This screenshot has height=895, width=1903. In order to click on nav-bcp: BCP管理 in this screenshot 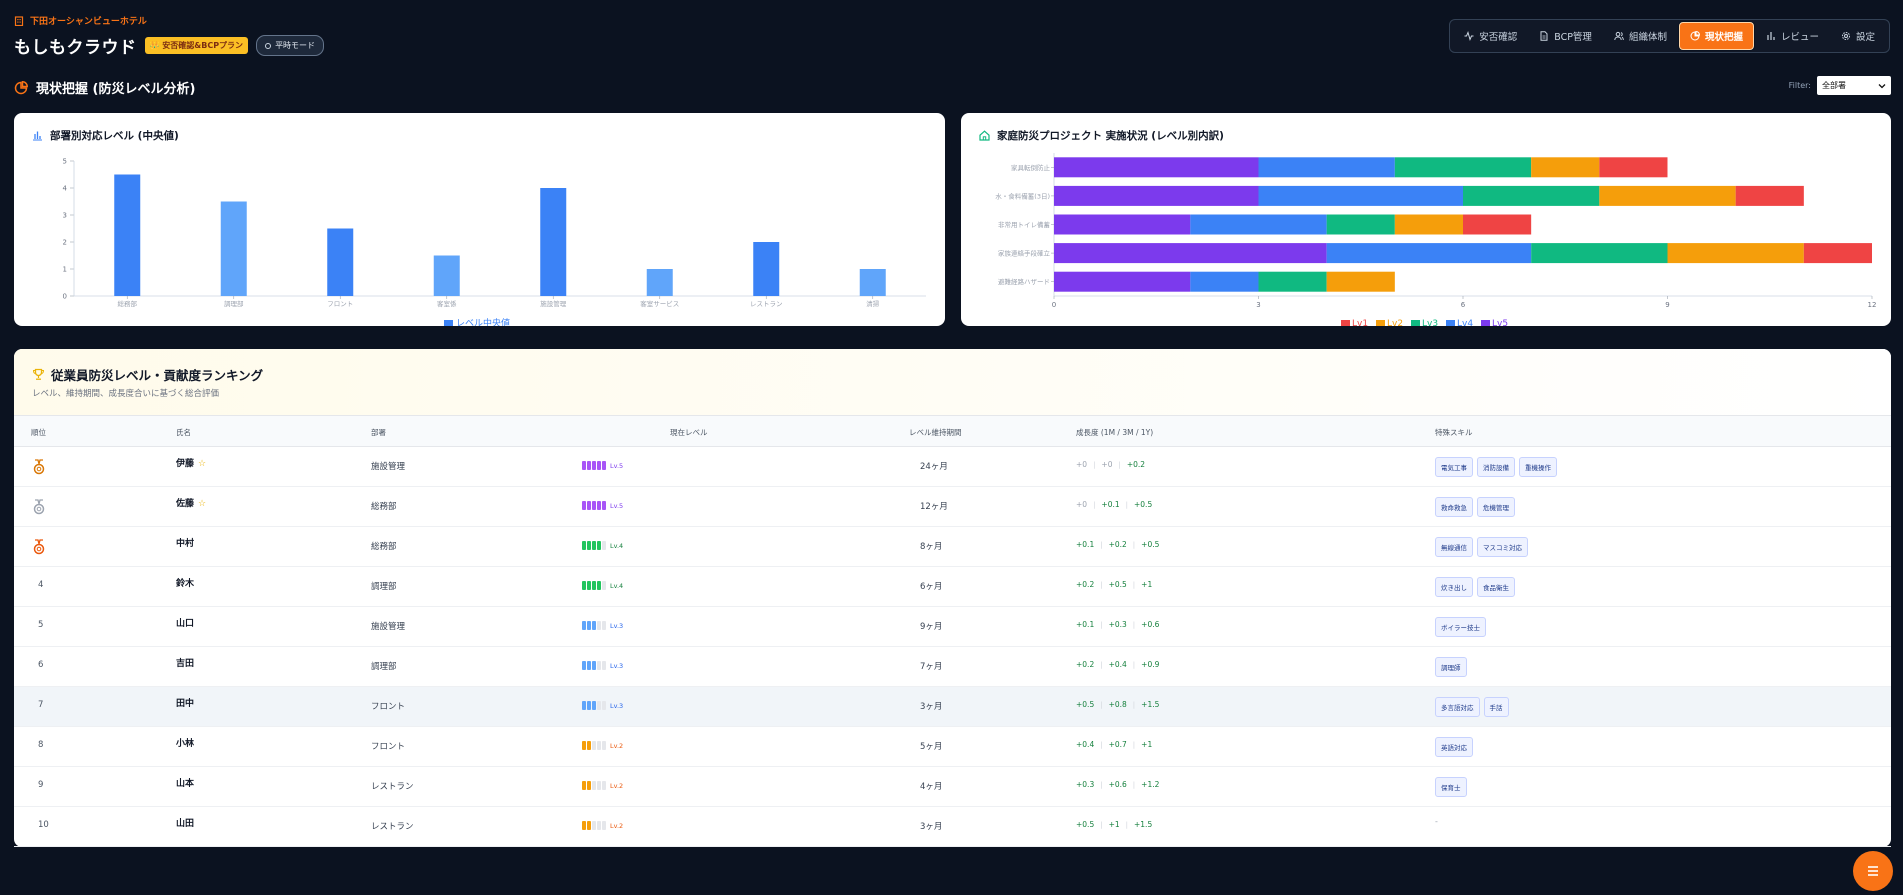, I will do `click(1565, 36)`.